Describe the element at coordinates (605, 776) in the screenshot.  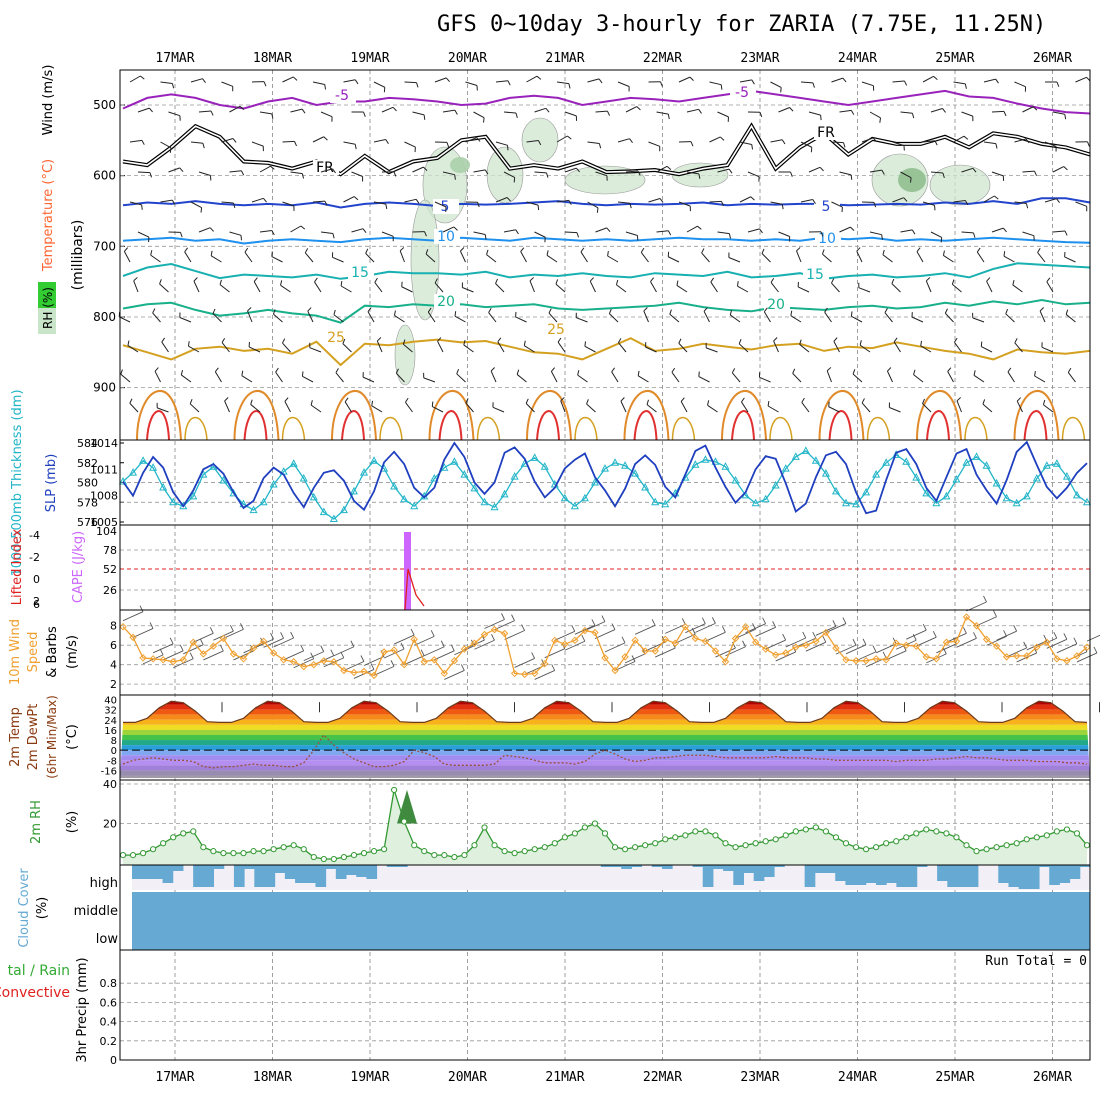
I see `temp-band` at that location.